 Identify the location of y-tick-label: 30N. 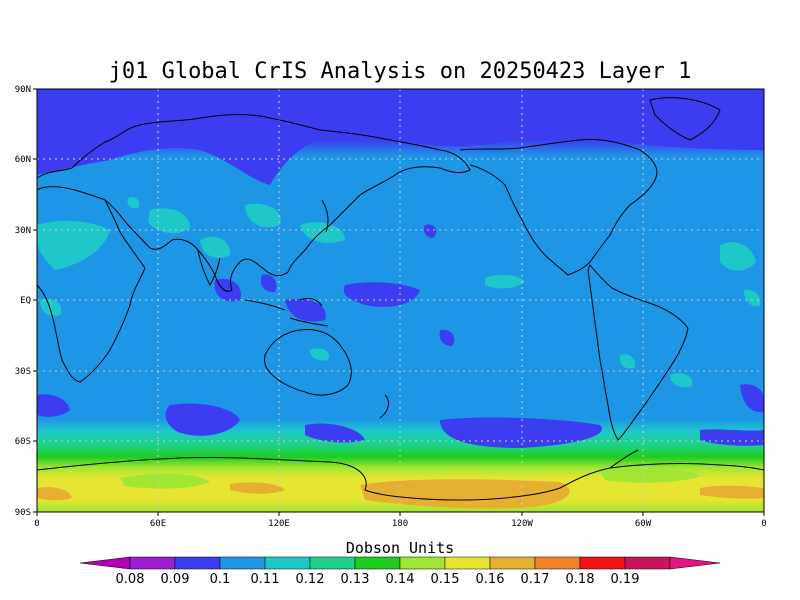
(23, 231).